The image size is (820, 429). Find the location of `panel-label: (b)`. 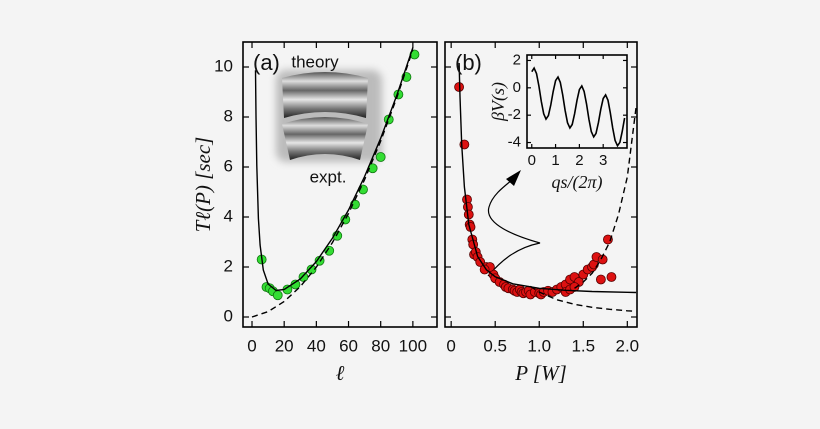

panel-label: (b) is located at coordinates (468, 62).